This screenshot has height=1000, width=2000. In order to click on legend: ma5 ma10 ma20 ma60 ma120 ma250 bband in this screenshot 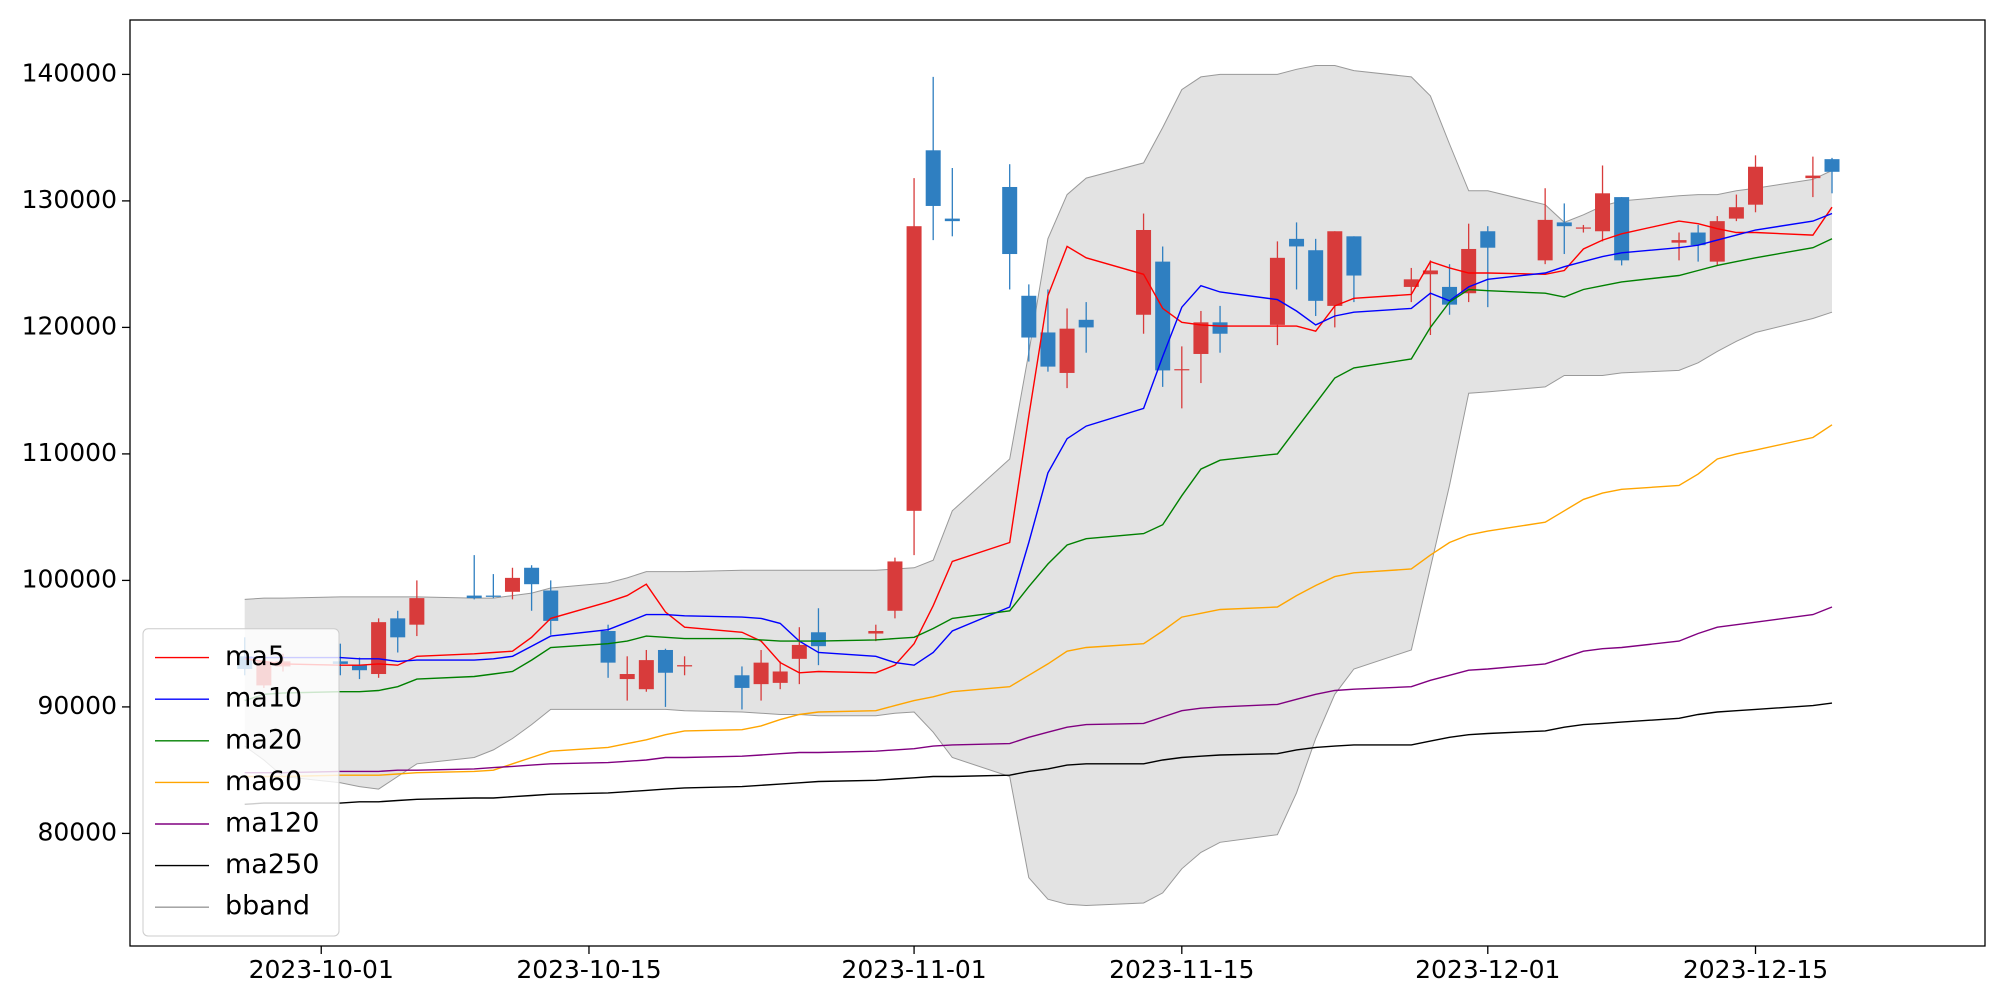, I will do `click(241, 782)`.